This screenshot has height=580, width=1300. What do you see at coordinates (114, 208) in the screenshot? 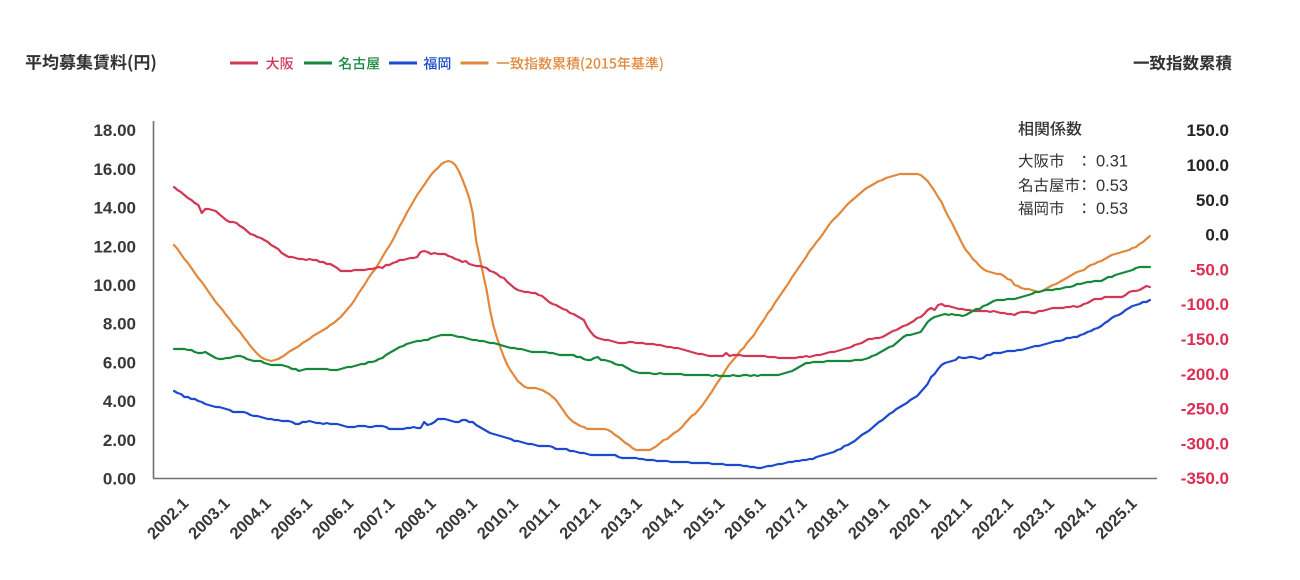
I see `svg-text: 14.00` at bounding box center [114, 208].